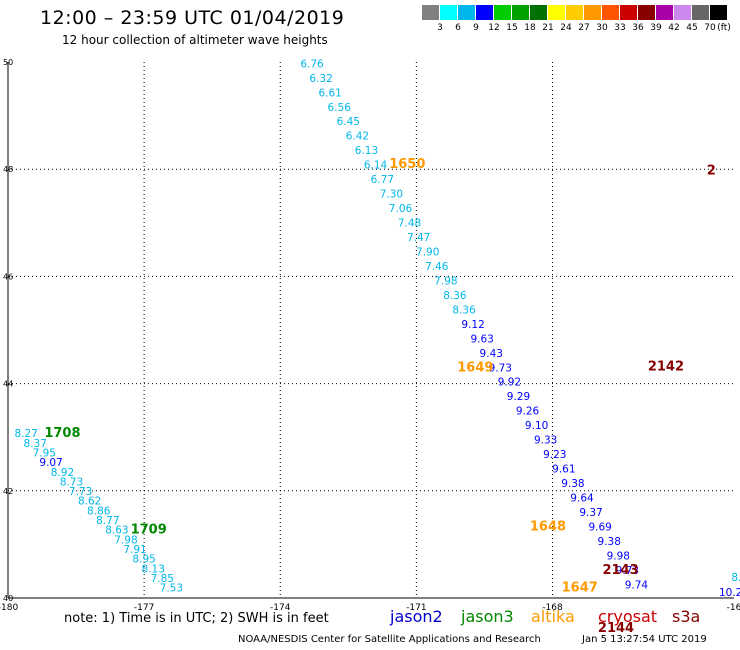 The image size is (740, 650). What do you see at coordinates (609, 542) in the screenshot?
I see `wave-height-label: 9.38` at bounding box center [609, 542].